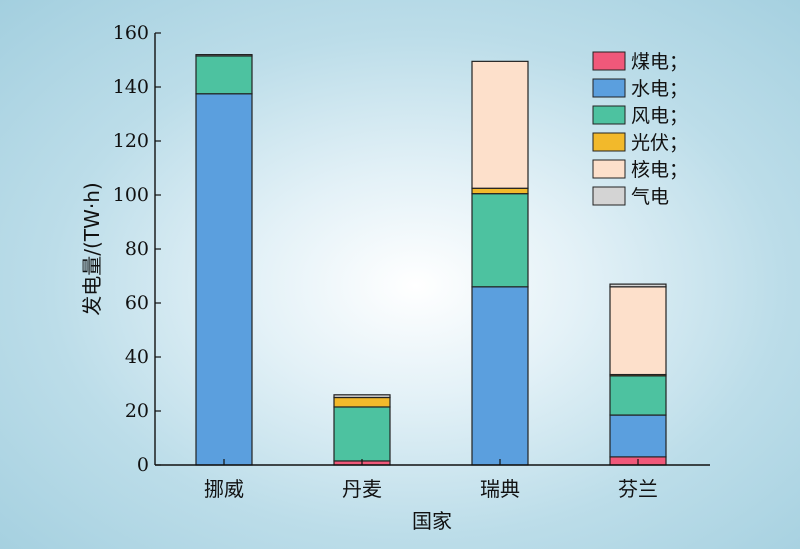 The width and height of the screenshot is (800, 549). I want to click on y-ticks-layer: 0 20 40 60 80 100 120 140 160, so click(137, 249).